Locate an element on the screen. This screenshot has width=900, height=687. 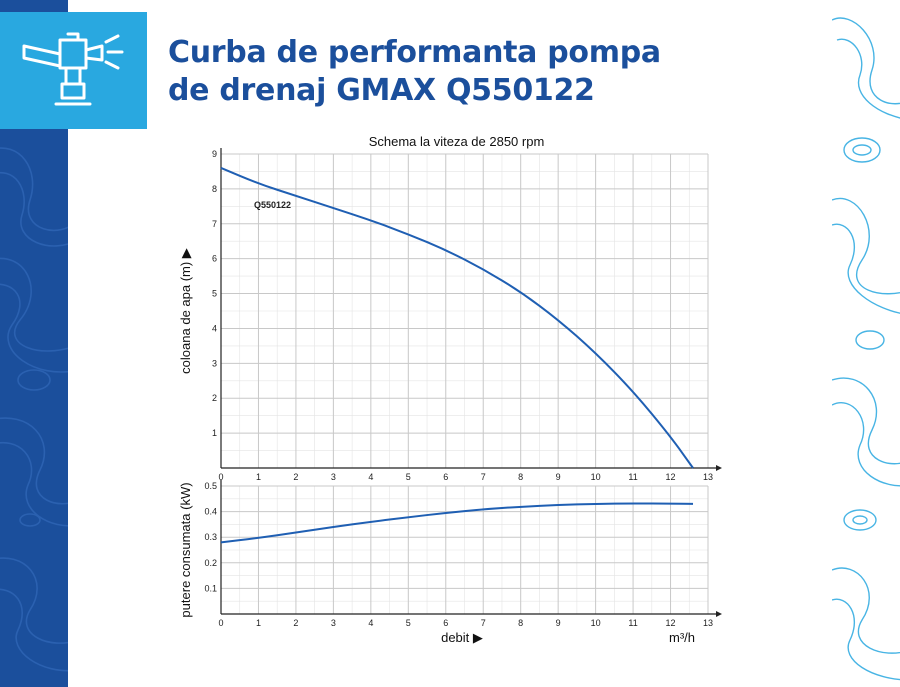
y-tick-label: 0.5 is located at coordinates (210, 486).